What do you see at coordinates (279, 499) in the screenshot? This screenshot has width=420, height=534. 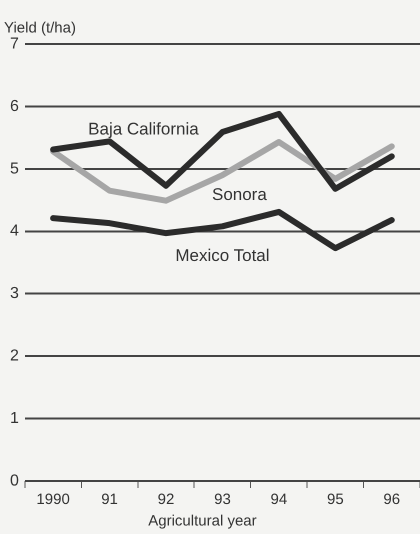 I see `x-tick-label: 94` at bounding box center [279, 499].